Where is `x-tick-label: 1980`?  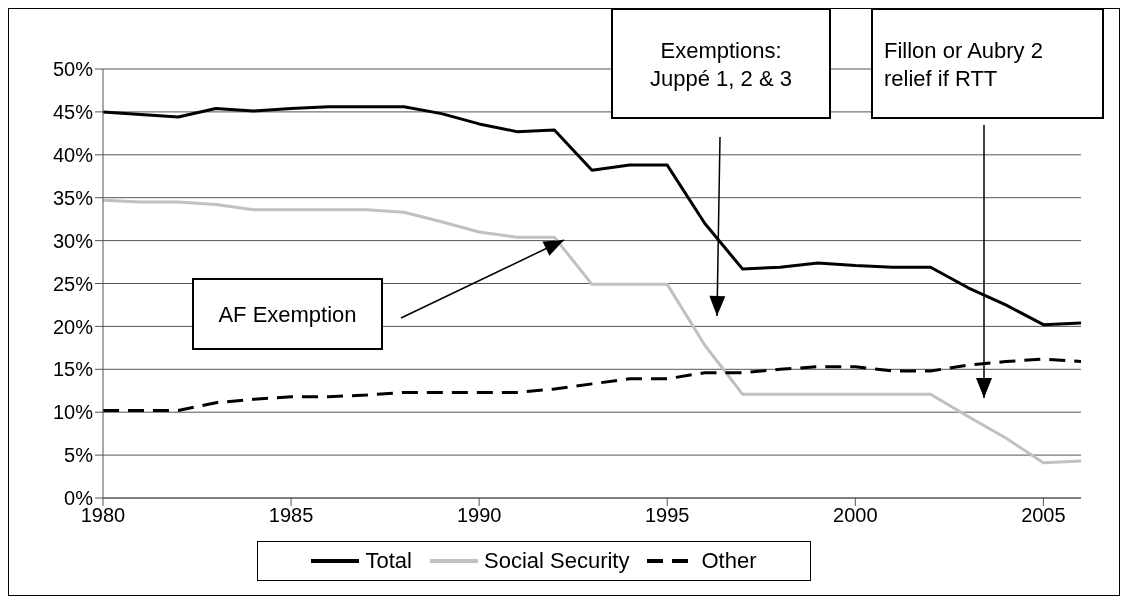 x-tick-label: 1980 is located at coordinates (103, 515).